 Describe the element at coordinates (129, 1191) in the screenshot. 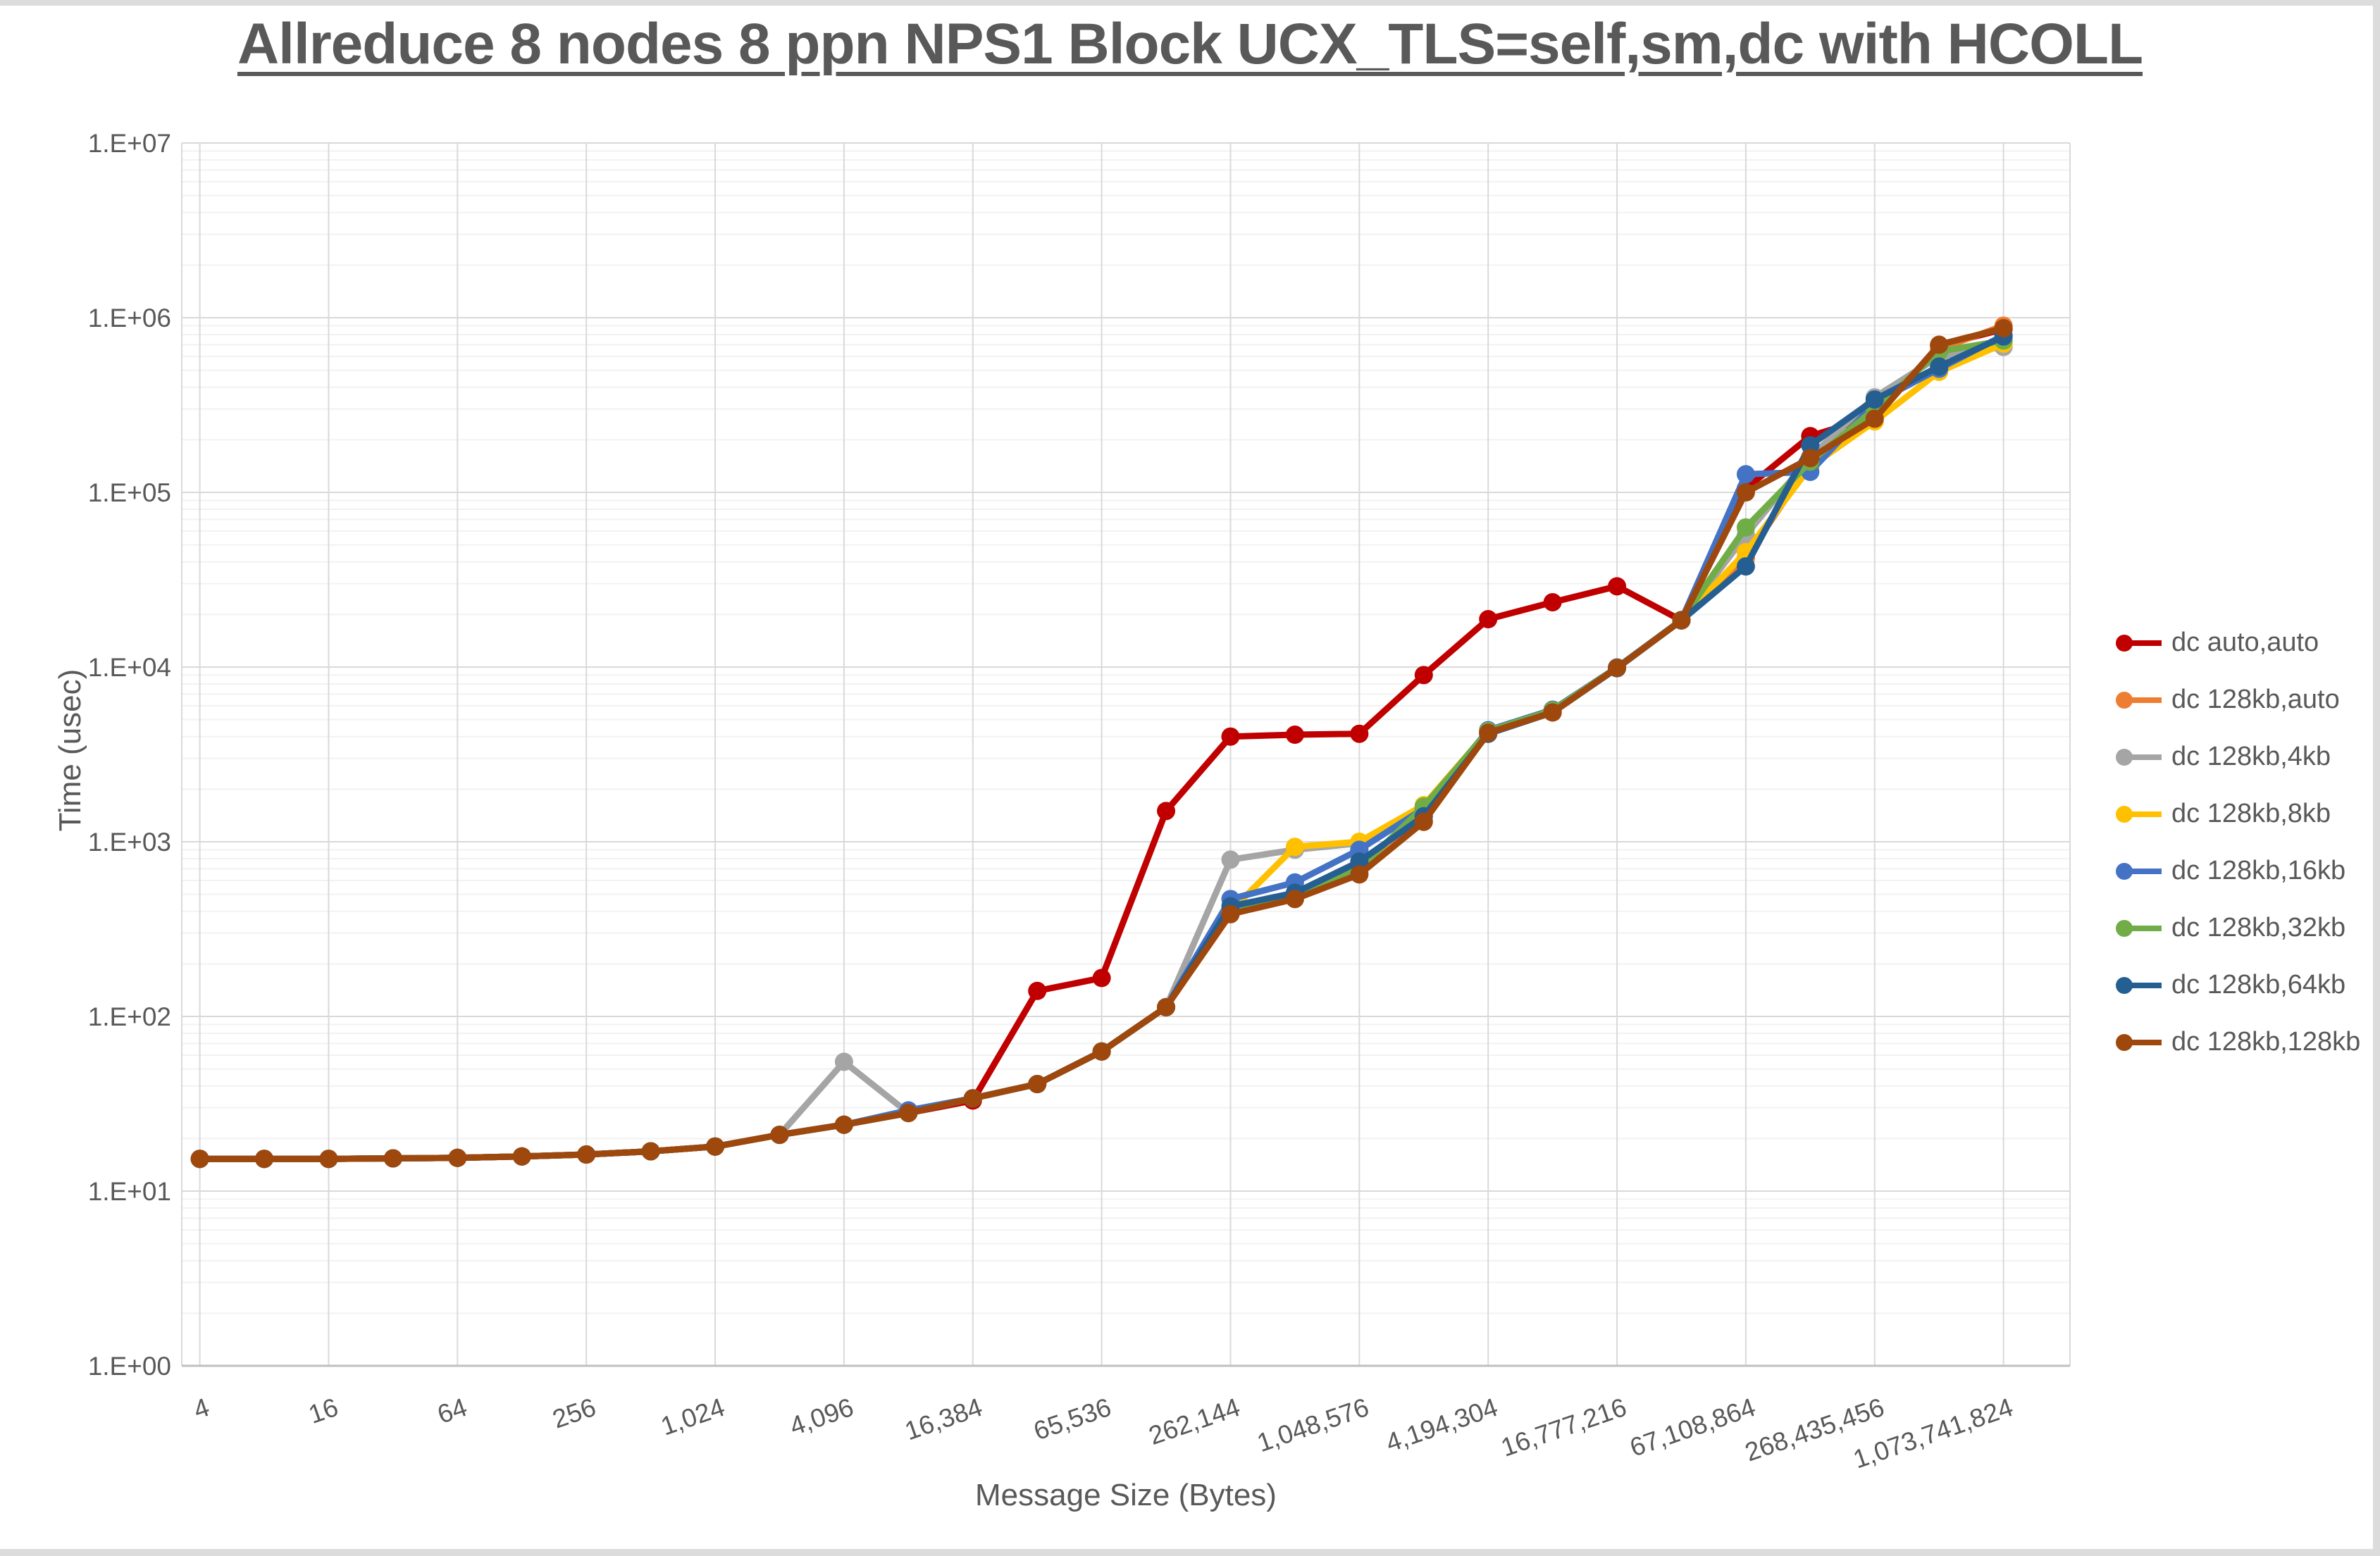

I see `y-tick-label: 1.E+01` at that location.